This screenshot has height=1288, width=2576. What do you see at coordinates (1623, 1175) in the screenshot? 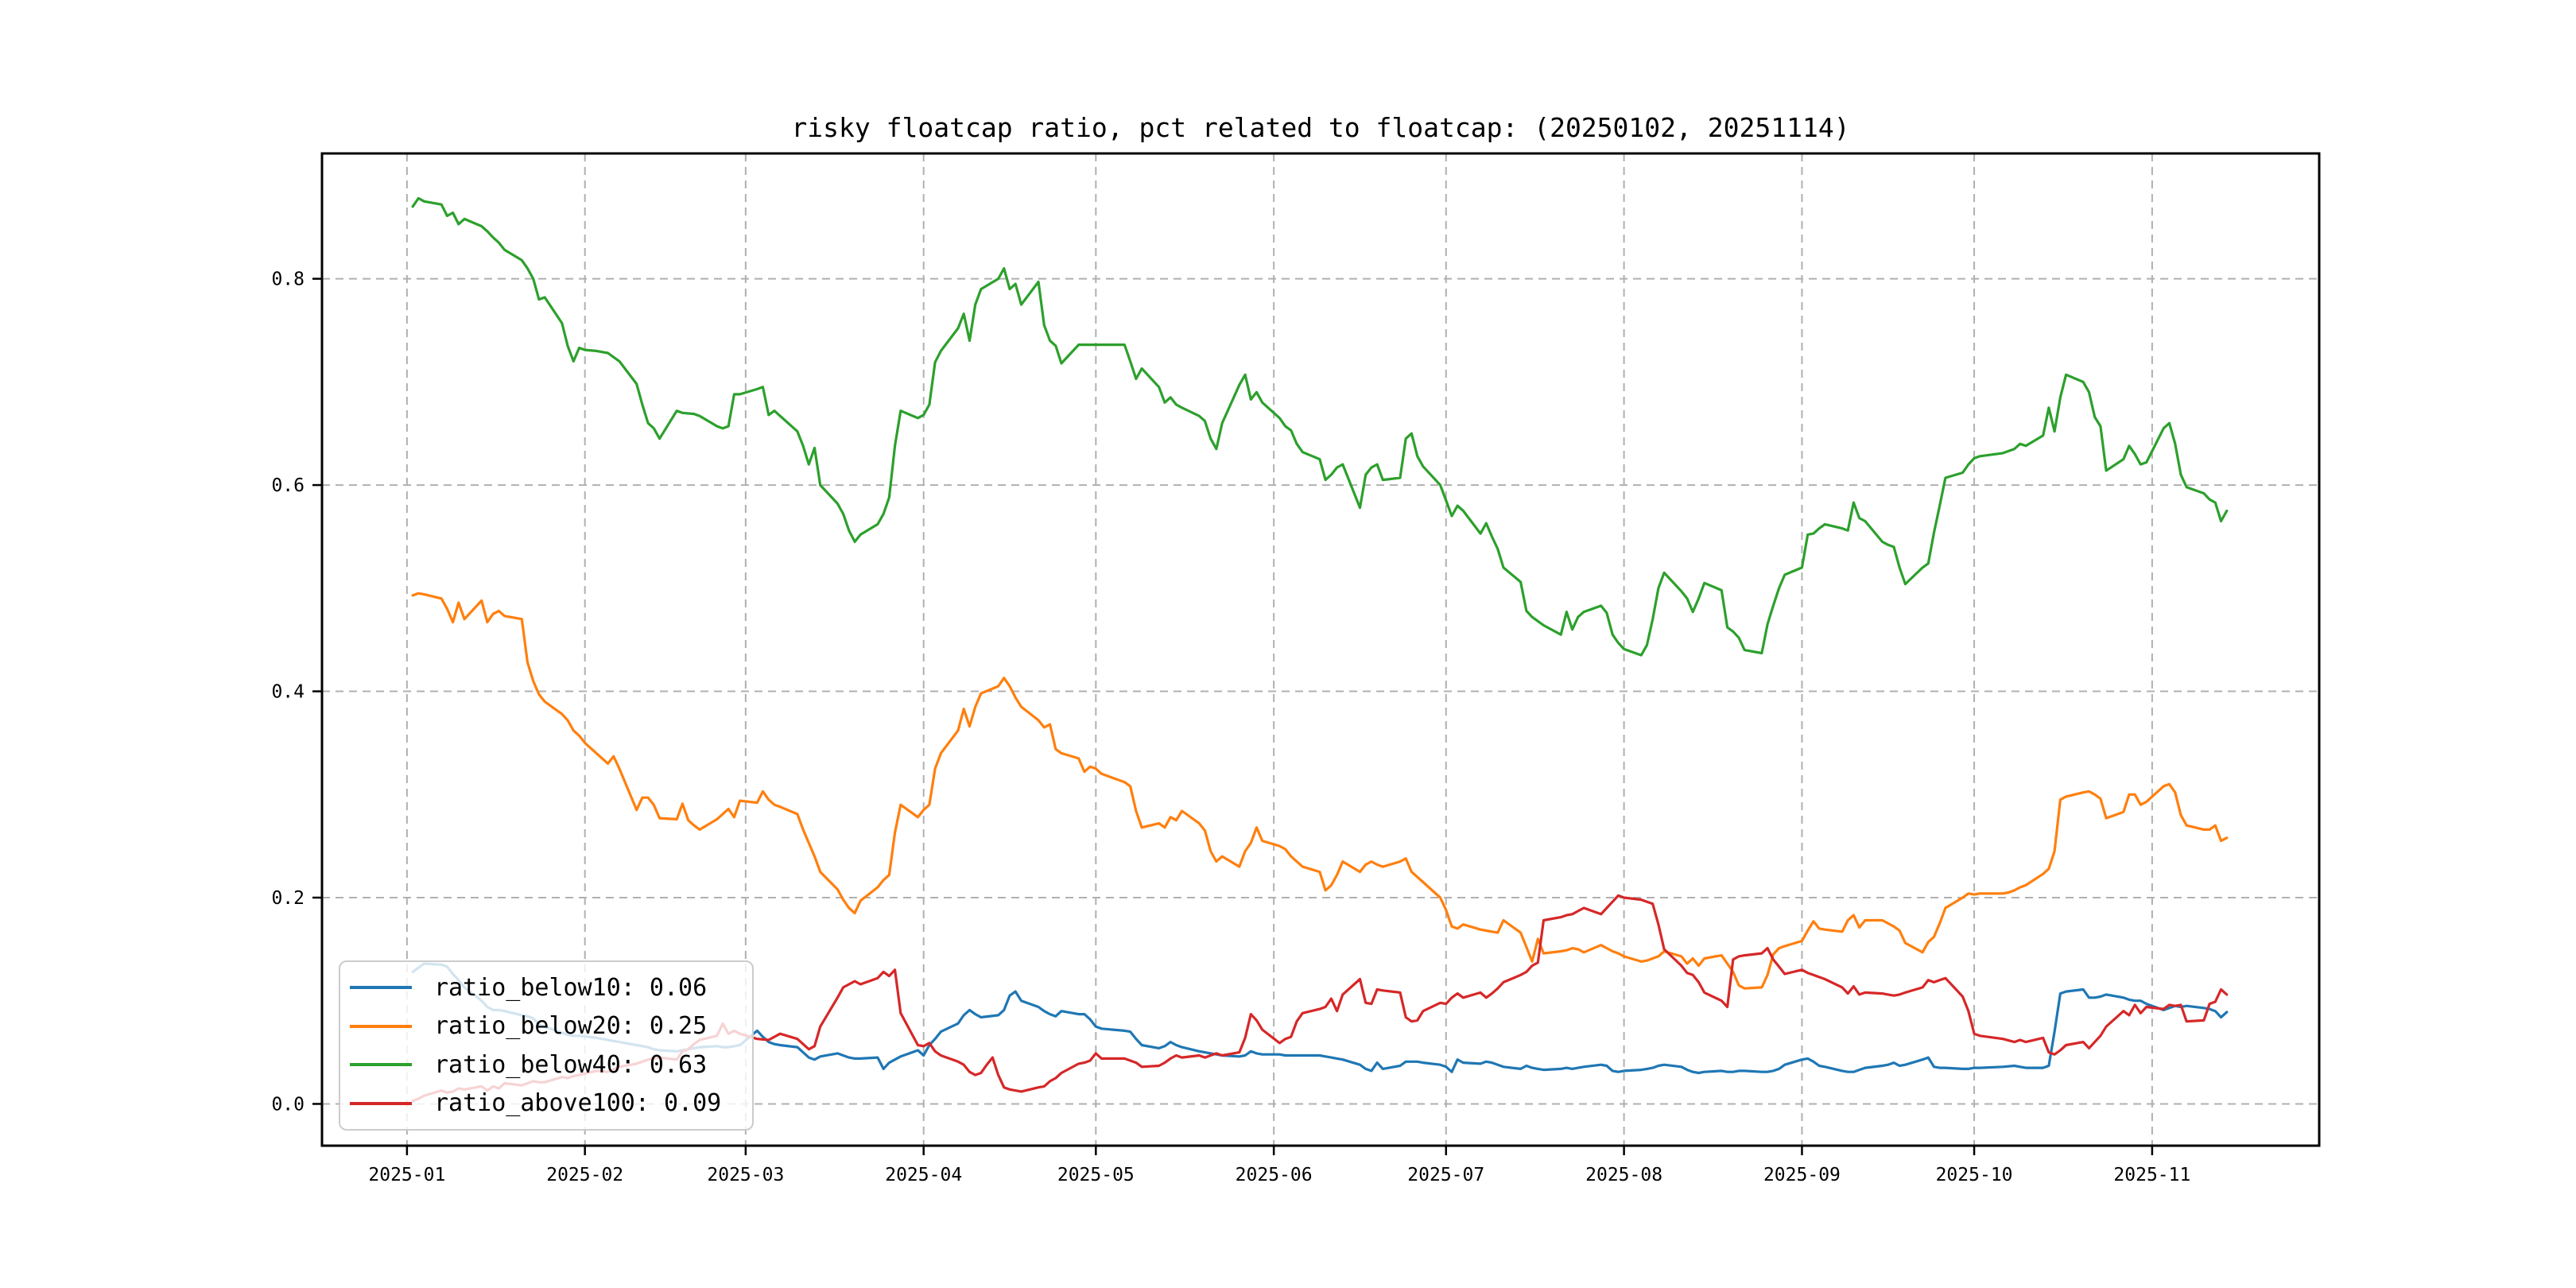
I see `x-tick-label-2025-08: 2025-08` at bounding box center [1623, 1175].